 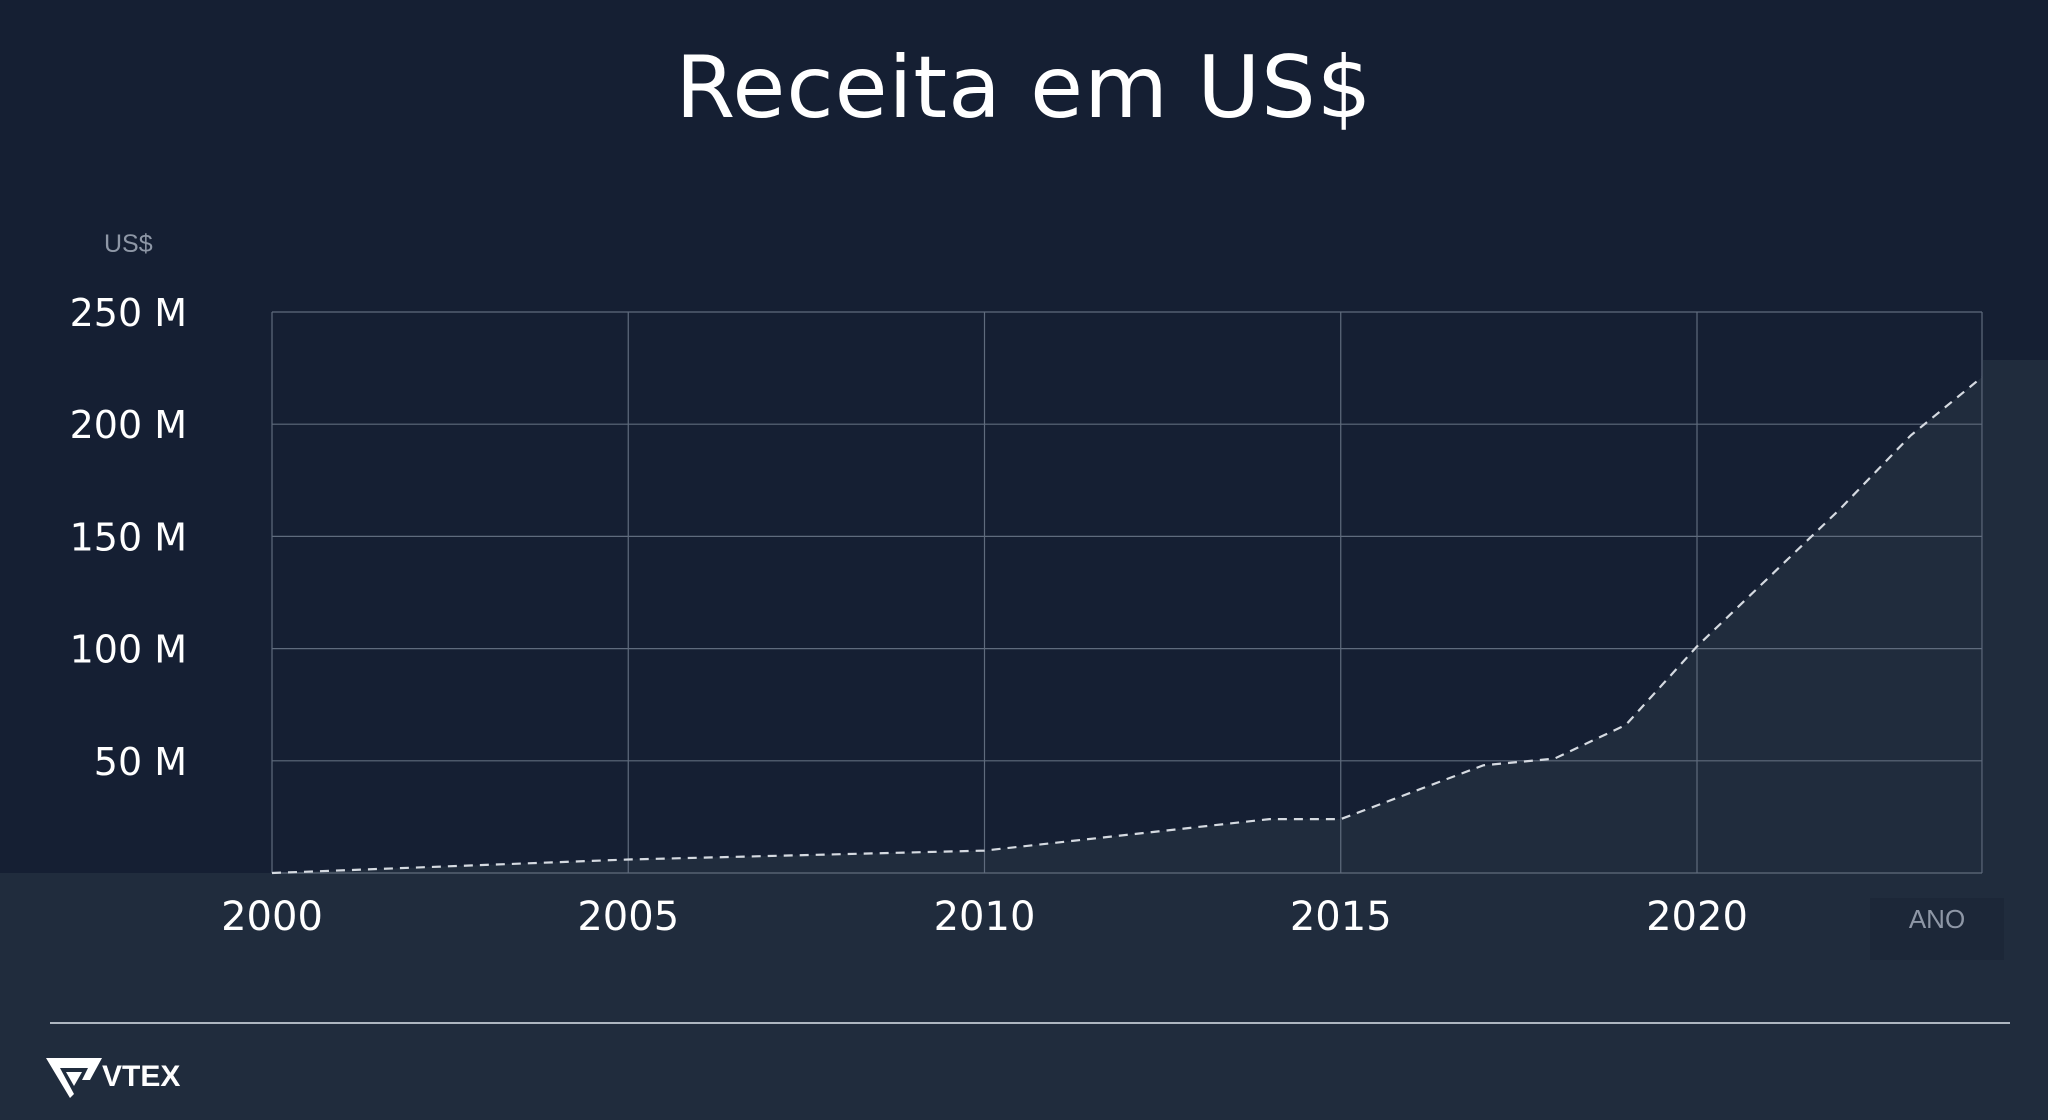 I want to click on x-axis-label: ANO, so click(x=1937, y=919).